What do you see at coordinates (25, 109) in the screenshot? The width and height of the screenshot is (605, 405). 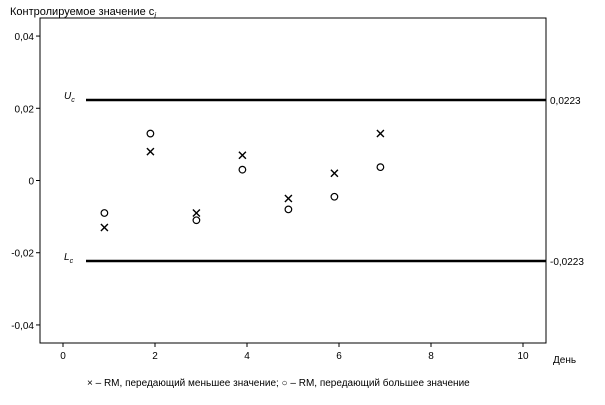 I see `y-tick-label: 0,02` at bounding box center [25, 109].